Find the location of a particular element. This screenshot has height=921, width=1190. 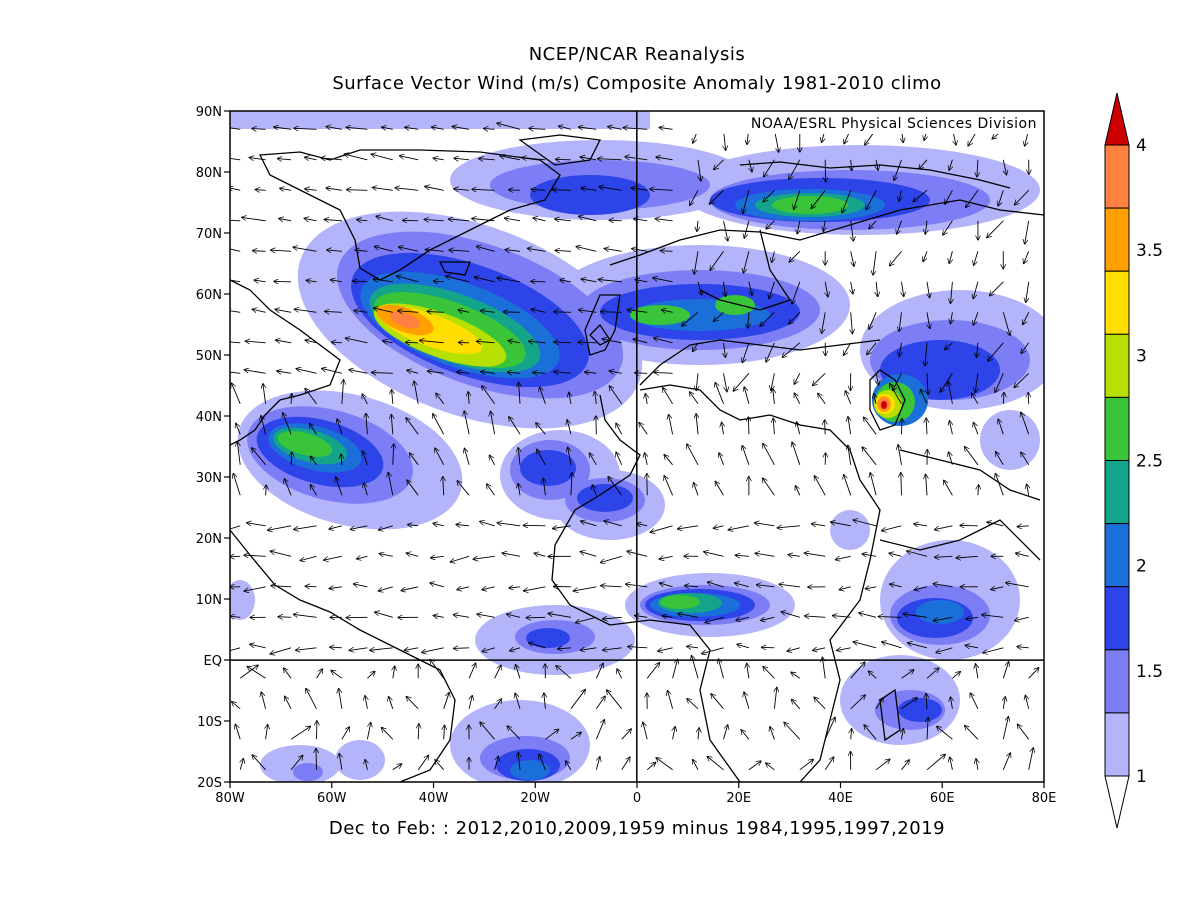

colorbar-swatch is located at coordinates (1117, 176).